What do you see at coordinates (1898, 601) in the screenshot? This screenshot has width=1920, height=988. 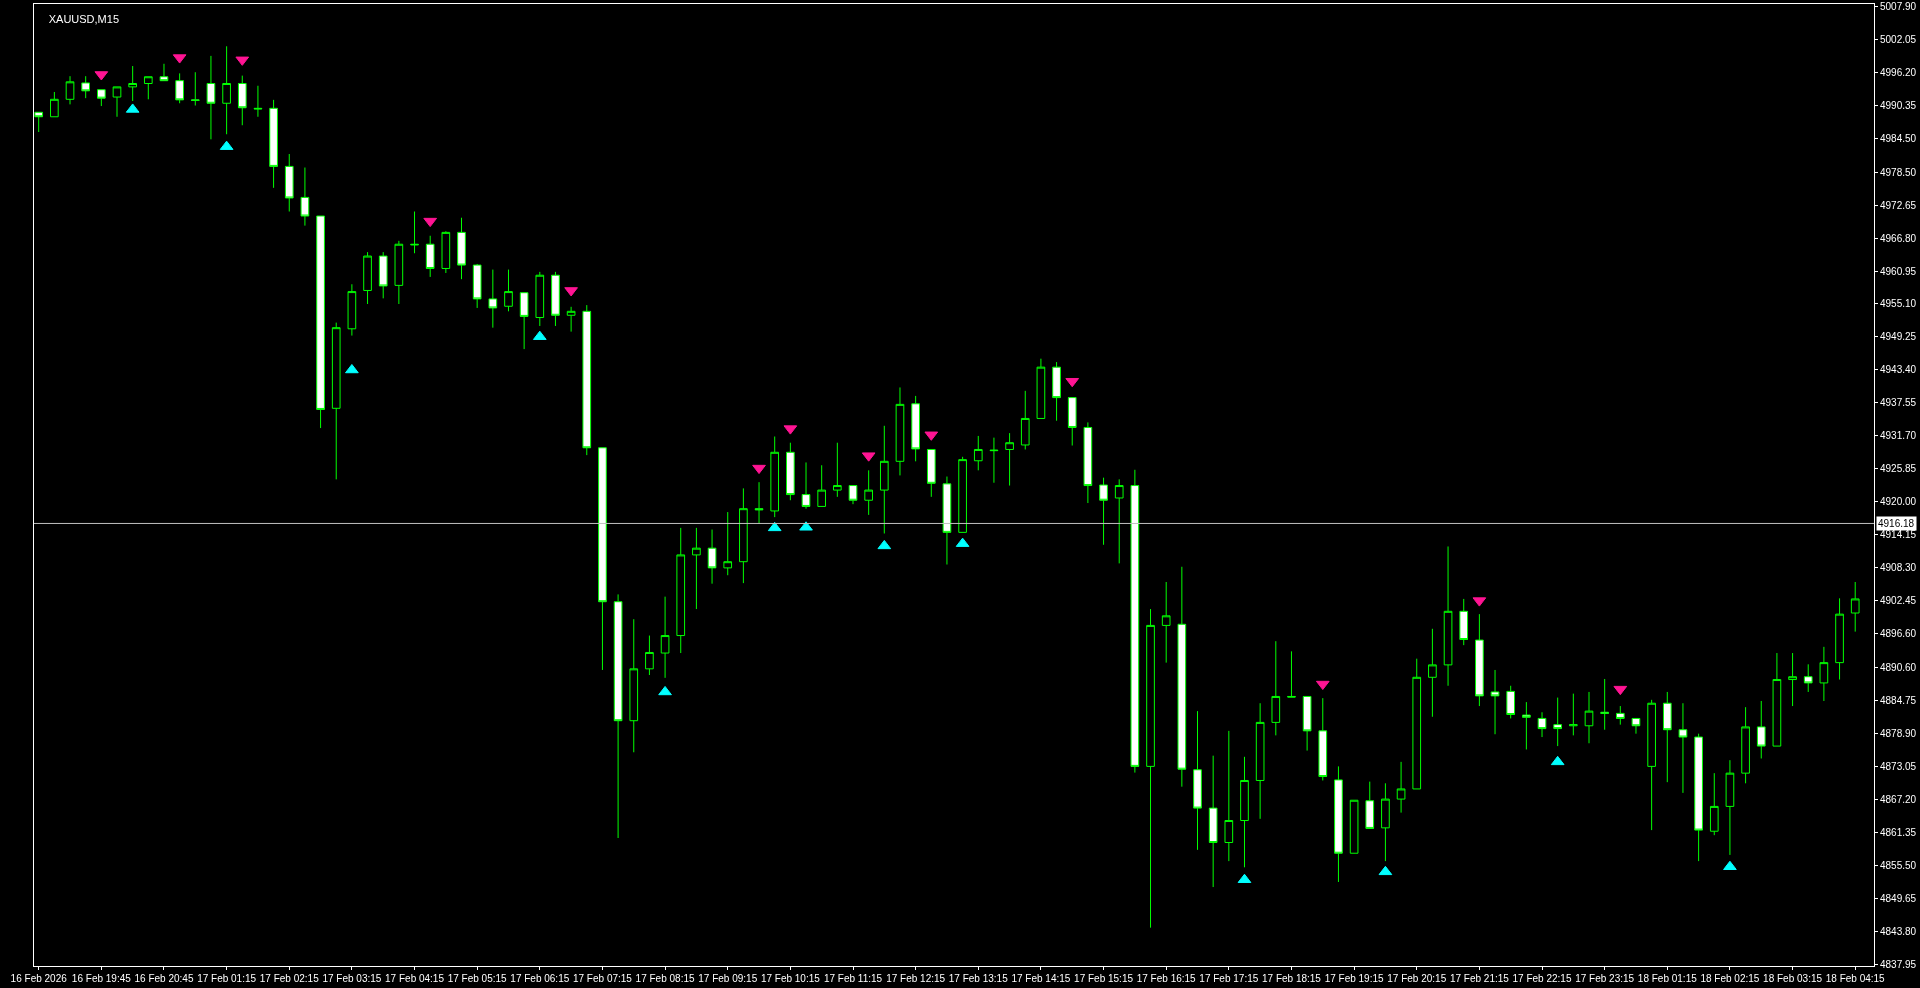 I see `y-tick-label: 4902.45` at bounding box center [1898, 601].